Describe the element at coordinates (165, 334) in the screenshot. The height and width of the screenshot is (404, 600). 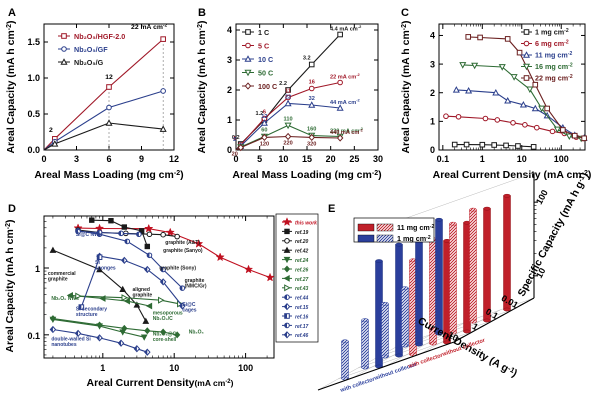
I see `svg-text: Nb₂O₅@C` at that location.